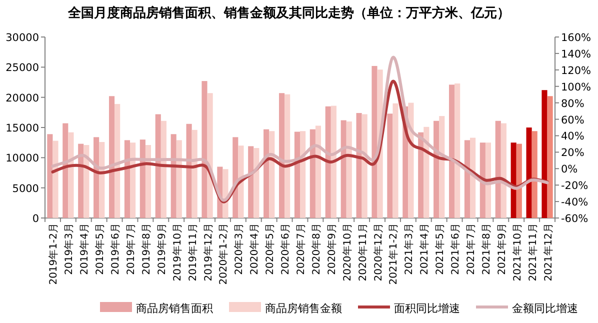  What do you see at coordinates (545, 308) in the screenshot?
I see `legend-label: 金额同比增速` at bounding box center [545, 308].